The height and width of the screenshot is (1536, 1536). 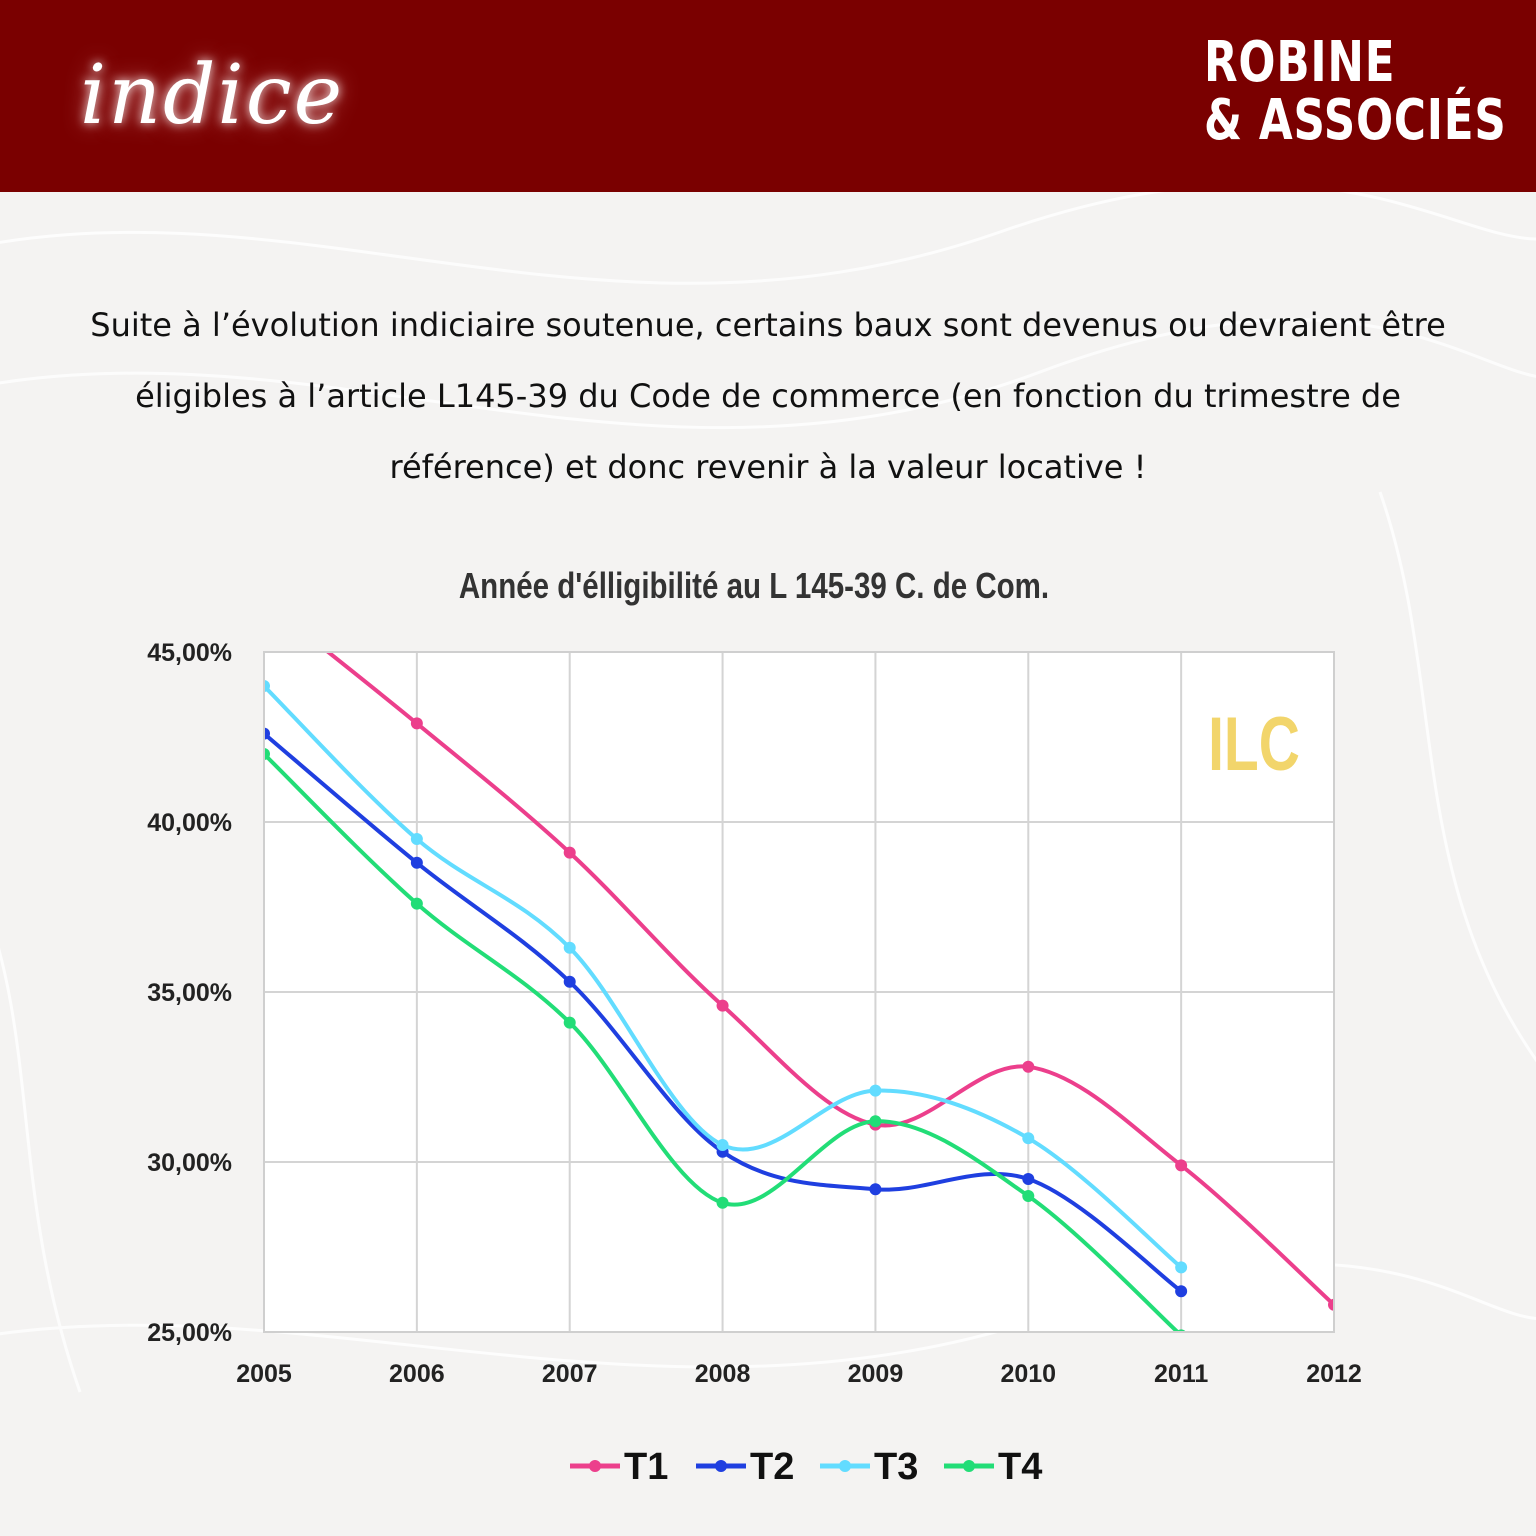 What do you see at coordinates (1254, 744) in the screenshot?
I see `chart-annotation: ILC` at bounding box center [1254, 744].